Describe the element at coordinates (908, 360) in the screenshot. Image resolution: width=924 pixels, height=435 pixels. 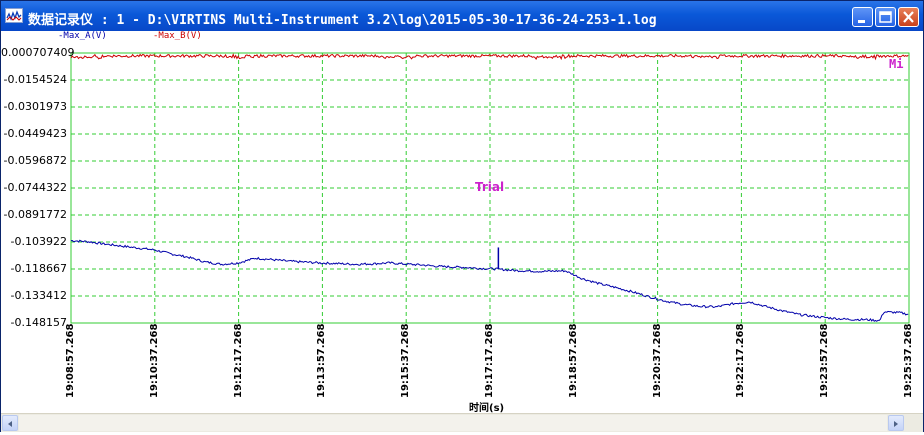
I see `x-tick-label: 19:25:37.268` at that location.